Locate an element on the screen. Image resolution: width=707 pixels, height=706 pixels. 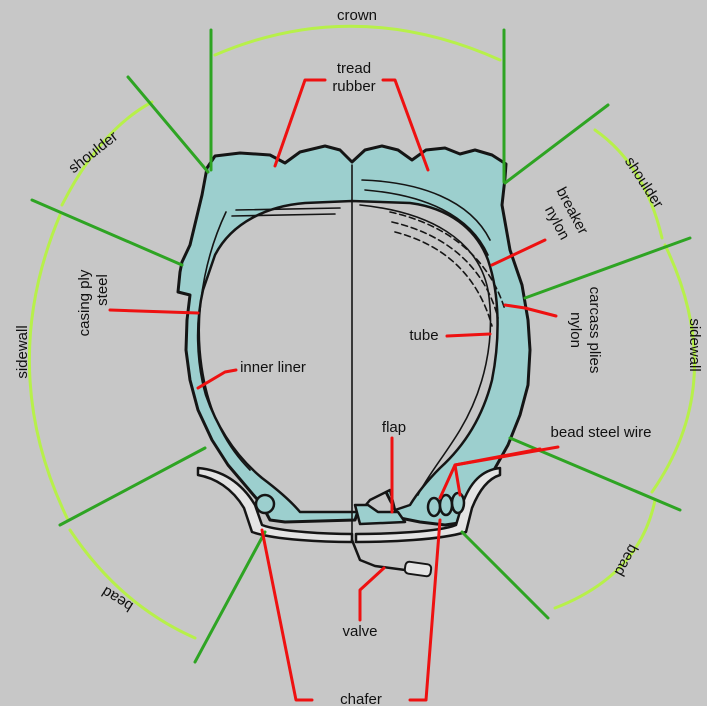
tube-leader is located at coordinates (468, 335).